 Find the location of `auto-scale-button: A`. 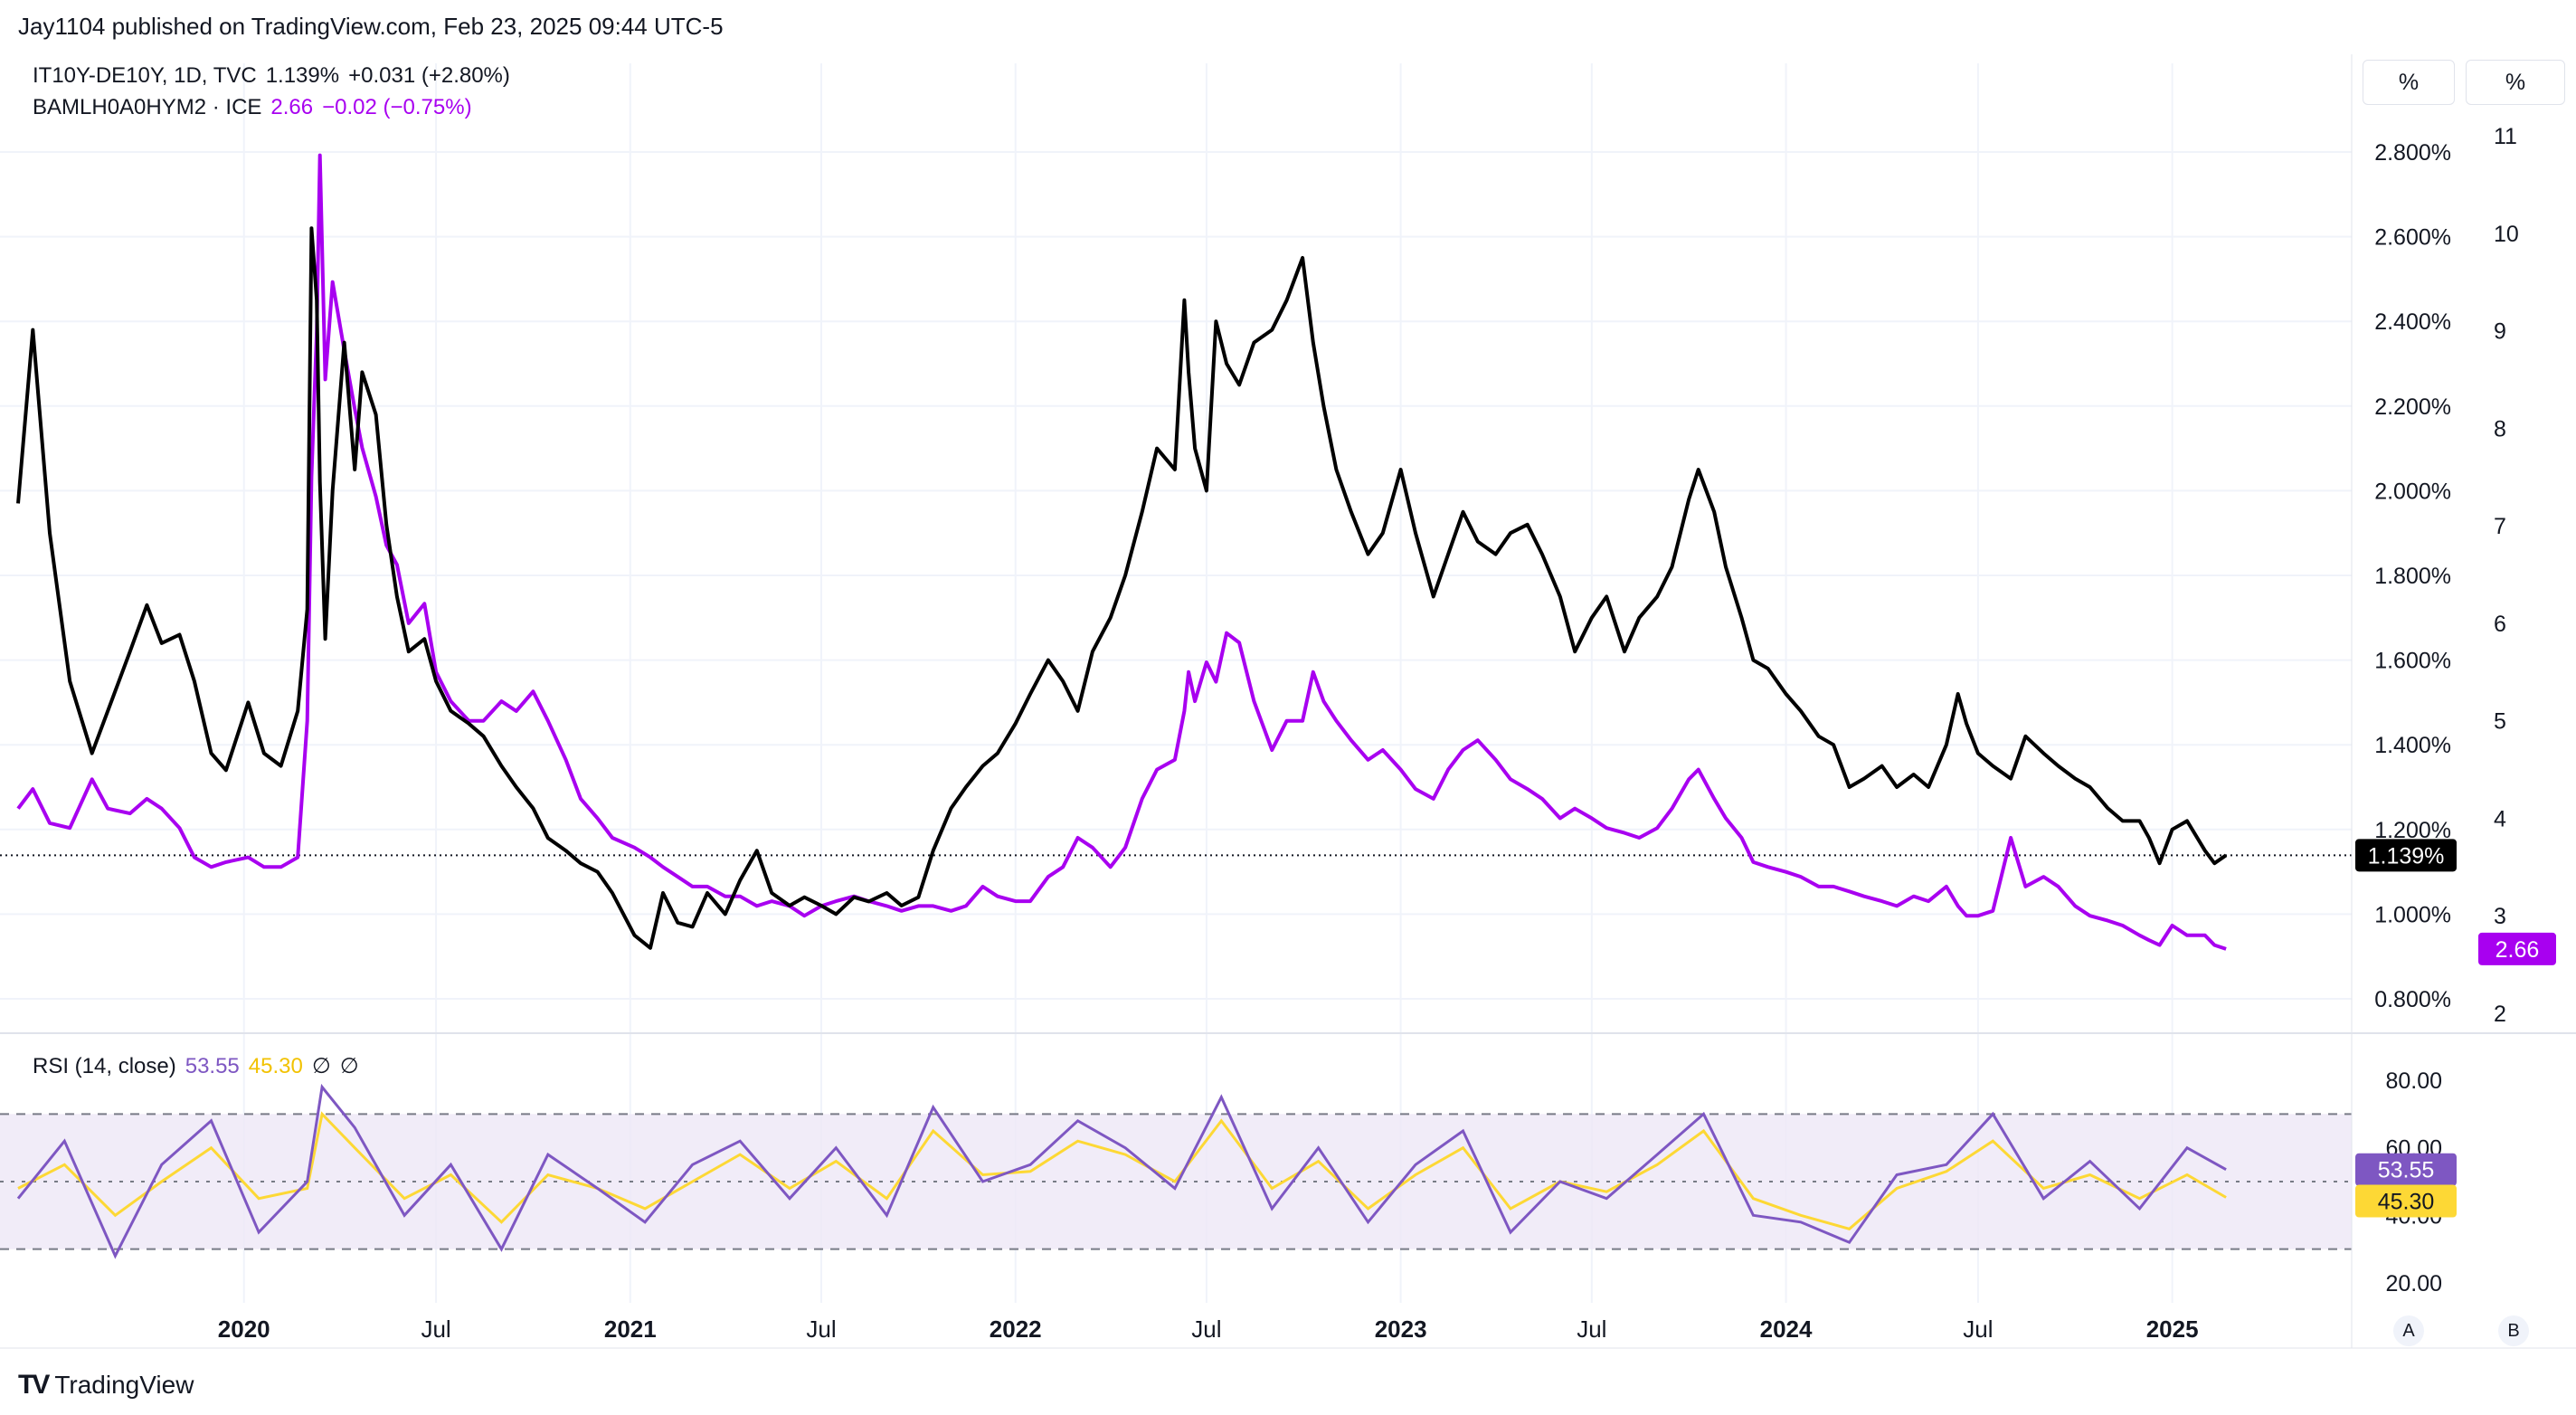

auto-scale-button: A is located at coordinates (2409, 1330).